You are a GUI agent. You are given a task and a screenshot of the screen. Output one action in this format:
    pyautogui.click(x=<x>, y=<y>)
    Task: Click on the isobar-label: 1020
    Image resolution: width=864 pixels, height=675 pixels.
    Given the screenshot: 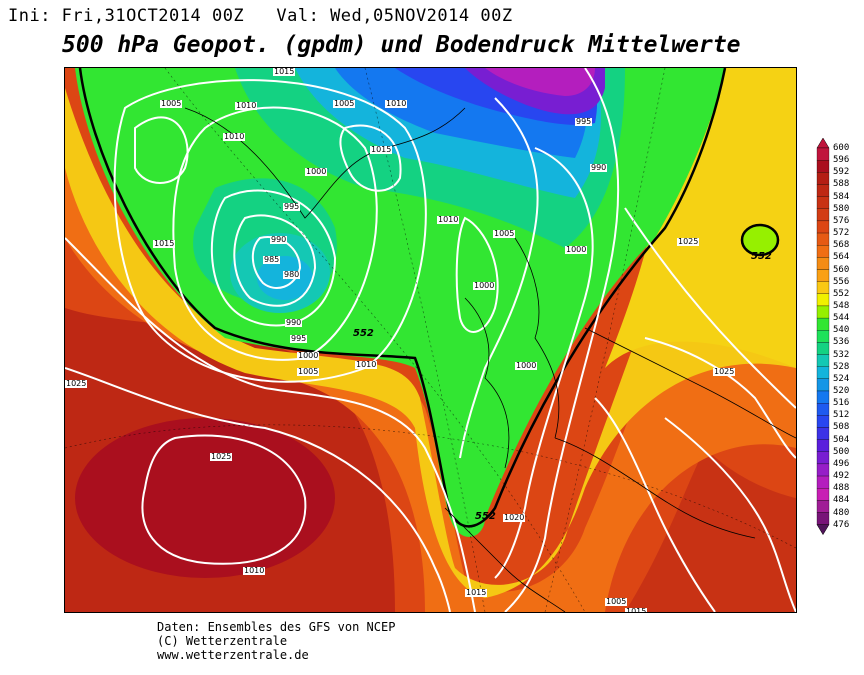 What is the action you would take?
    pyautogui.click(x=514, y=517)
    